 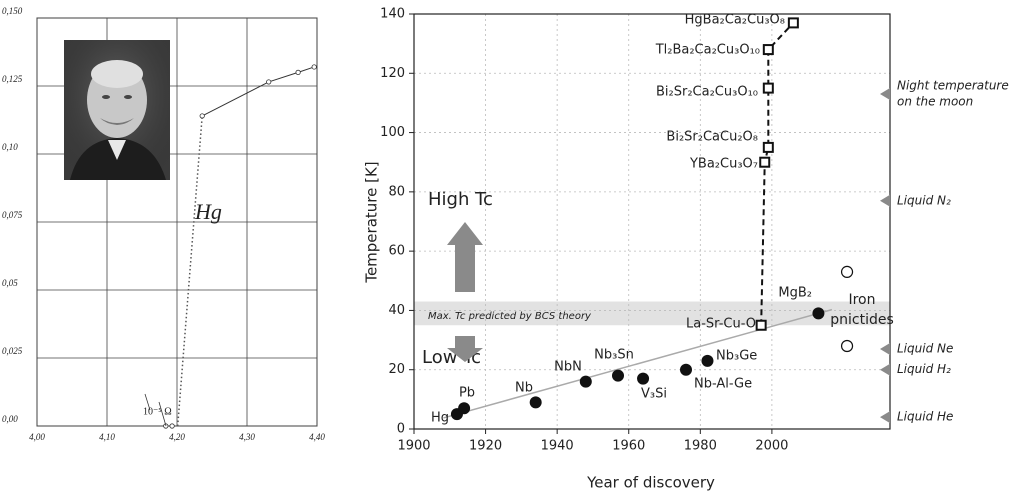 I want to click on y-tick-label: 0,150, so click(x=12, y=11).